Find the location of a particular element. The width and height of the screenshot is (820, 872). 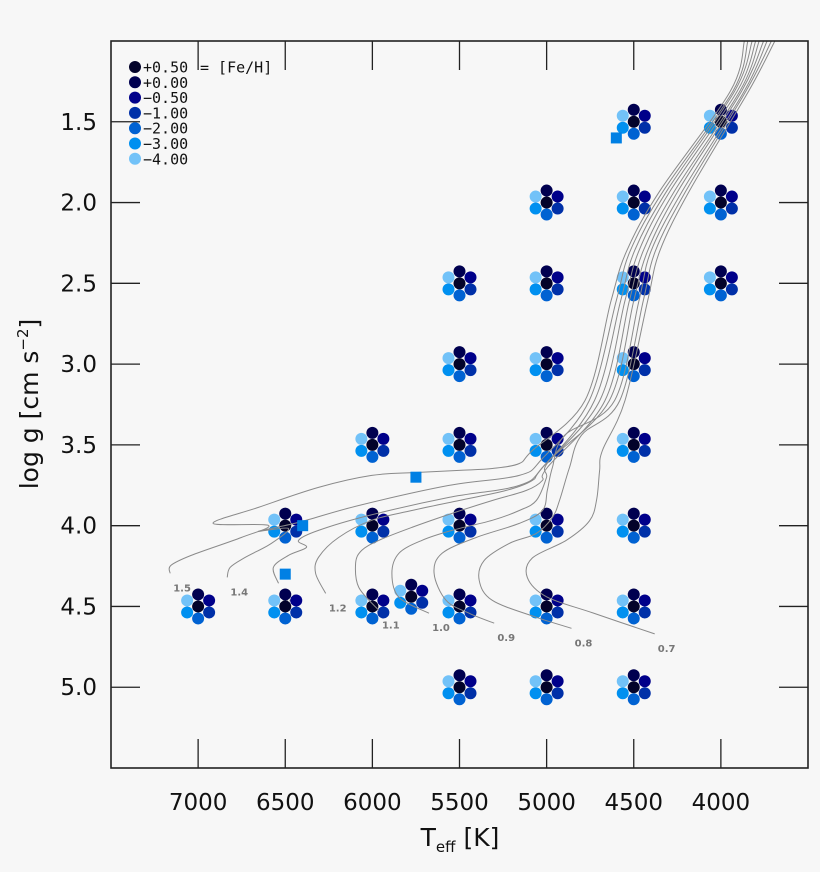

x-tick-label: 7000 is located at coordinates (198, 803).